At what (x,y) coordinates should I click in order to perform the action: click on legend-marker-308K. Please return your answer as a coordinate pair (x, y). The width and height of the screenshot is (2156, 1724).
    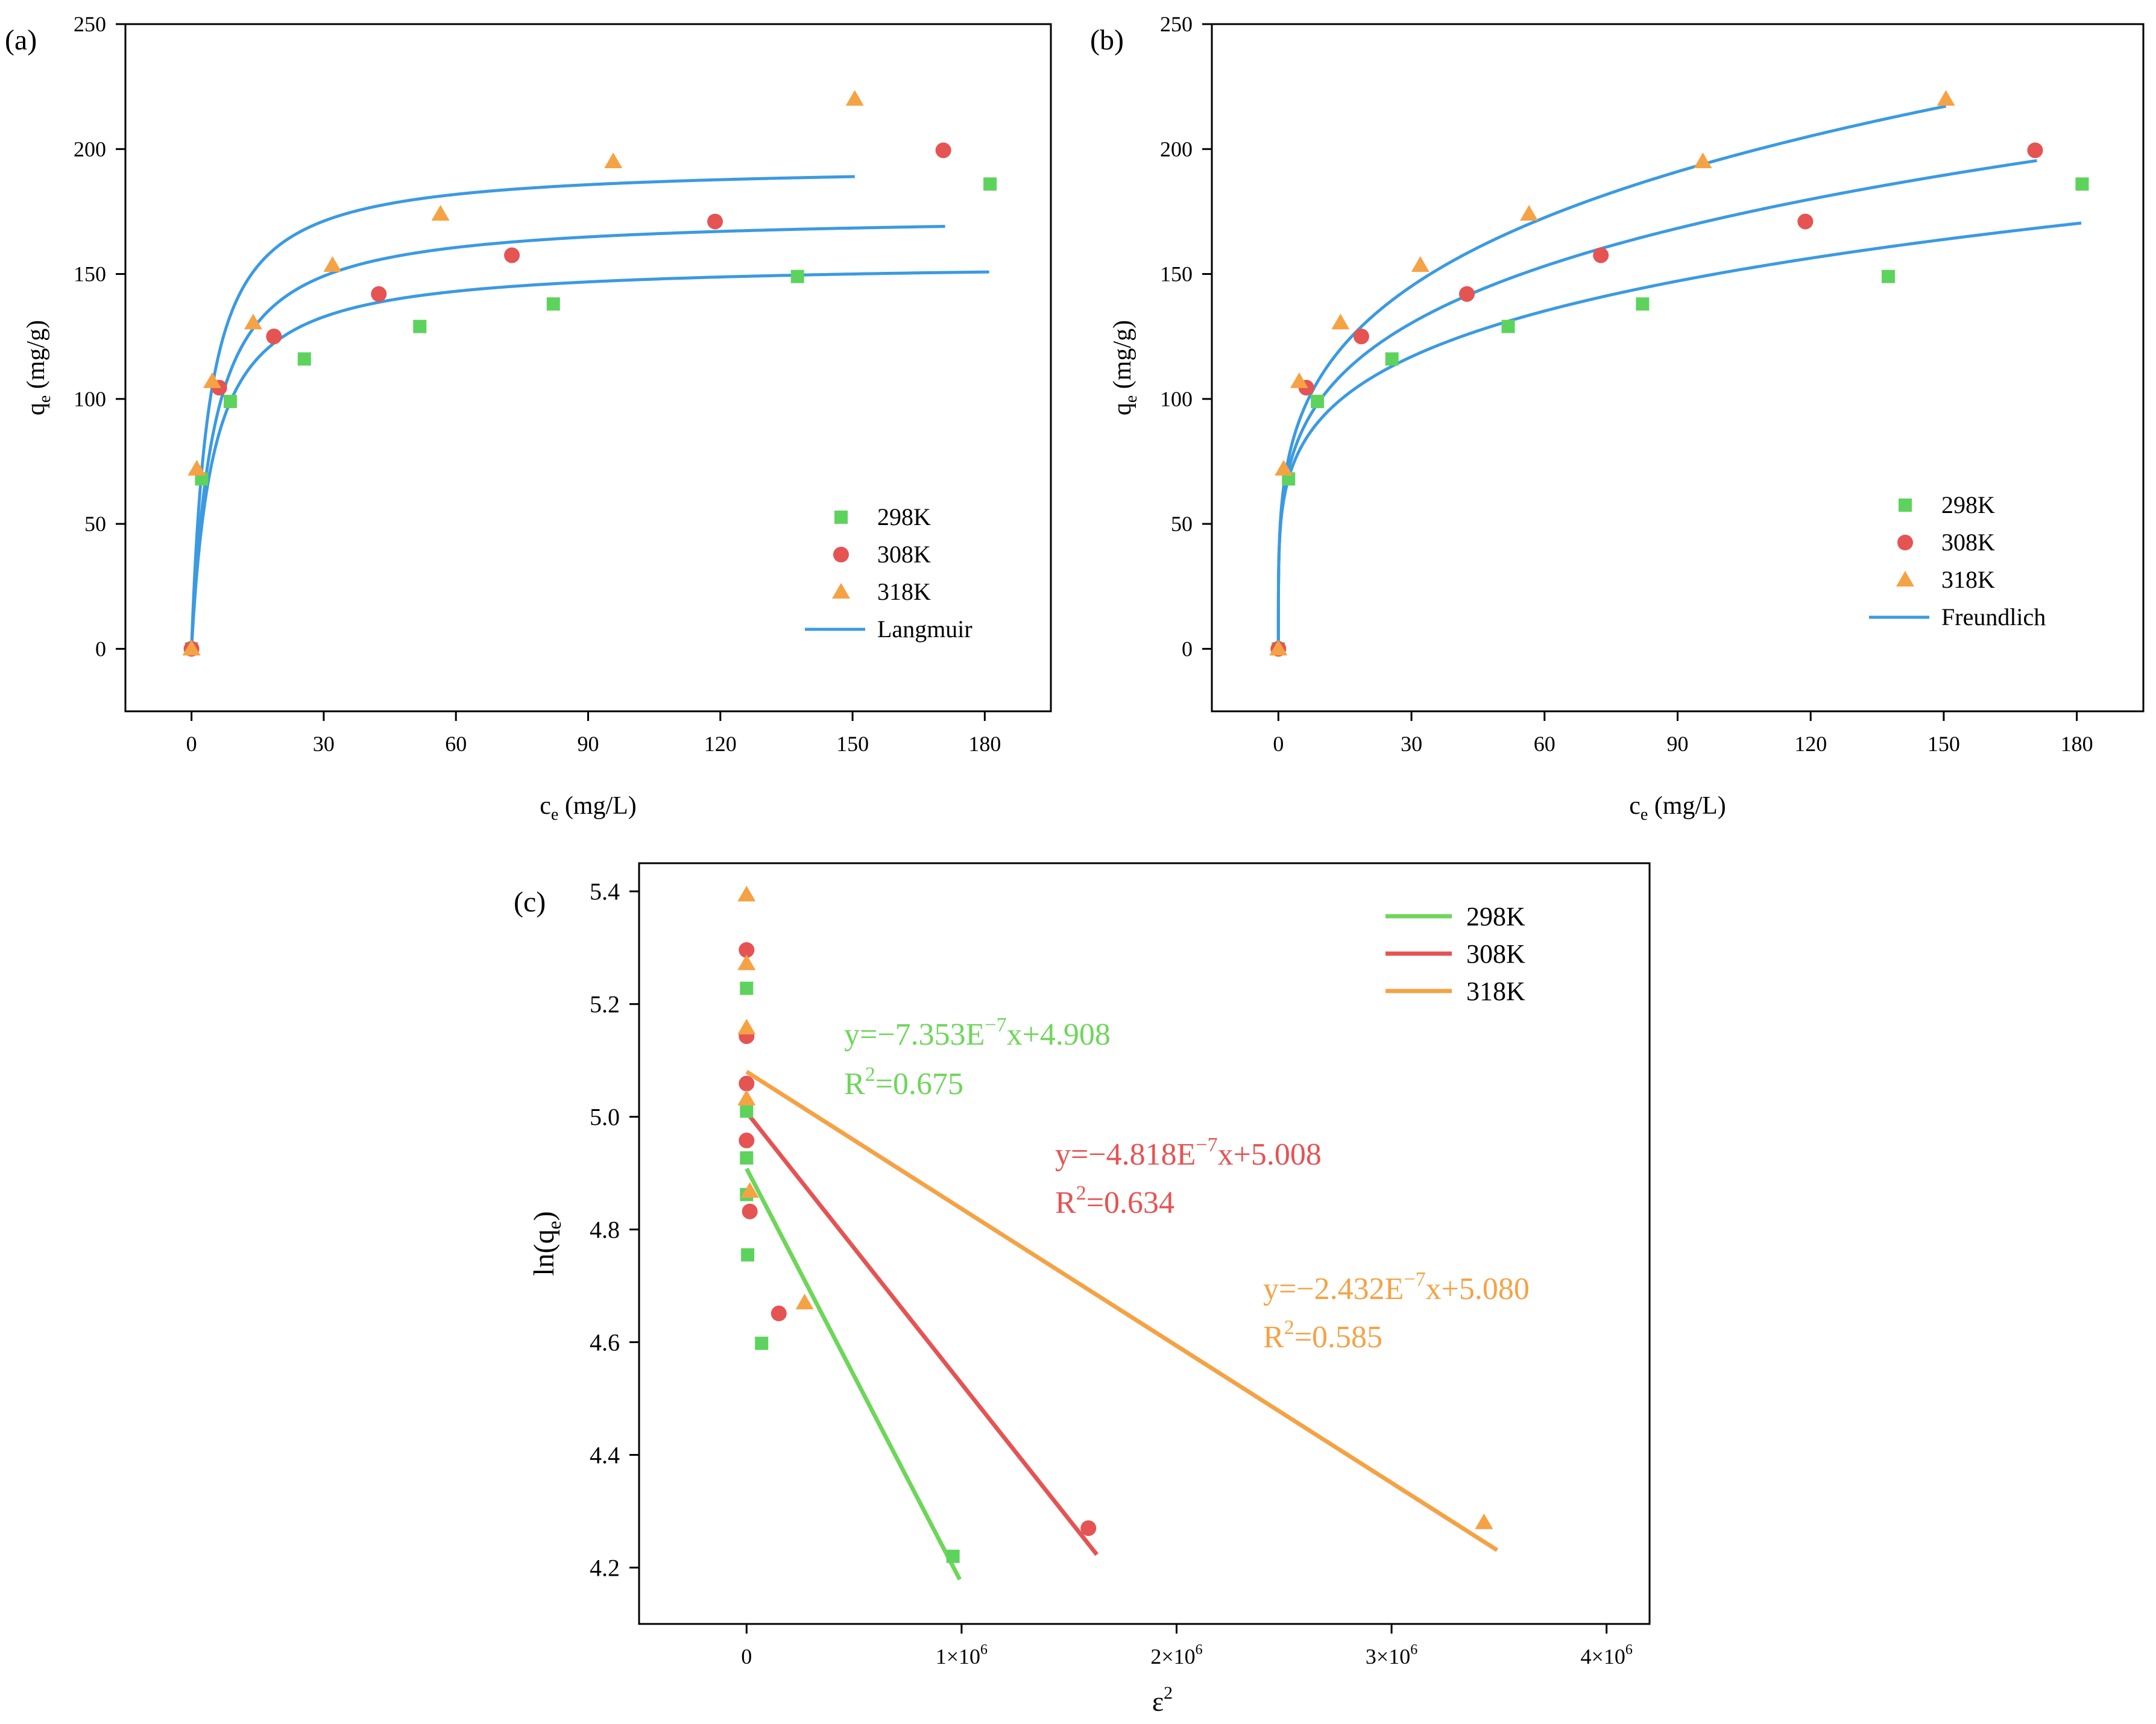
    Looking at the image, I should click on (1905, 542).